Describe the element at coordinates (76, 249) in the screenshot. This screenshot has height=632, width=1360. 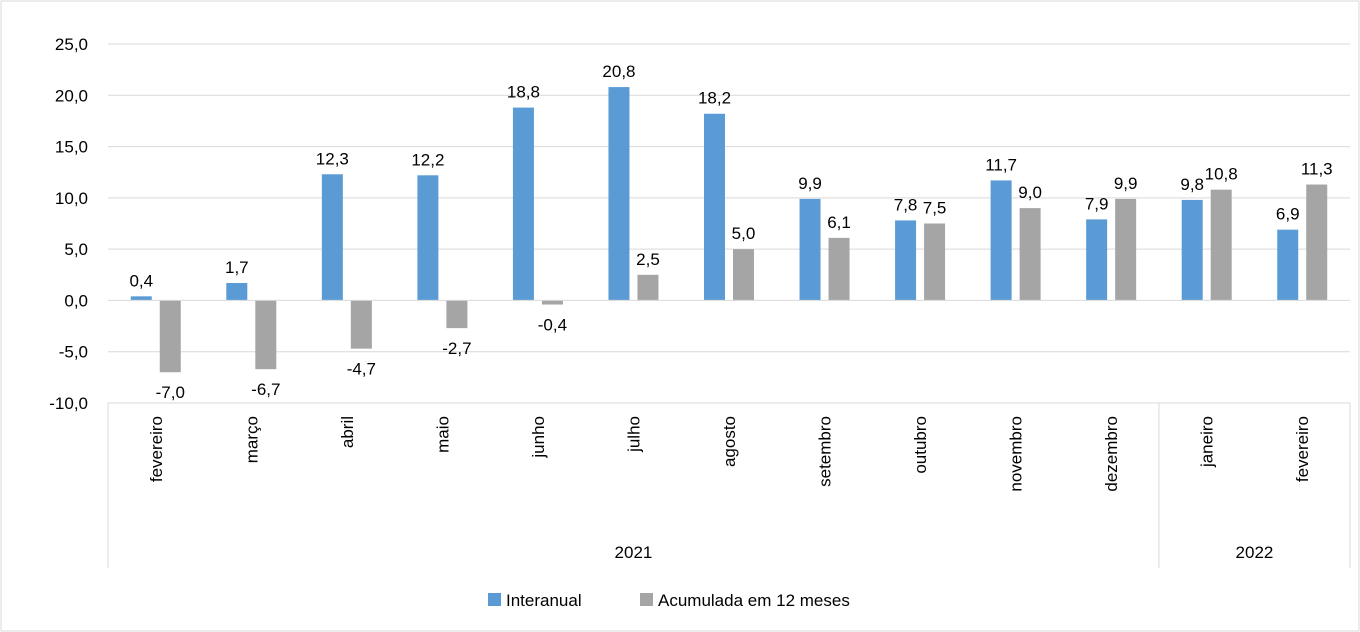
I see `y-tick-label: 5,0` at that location.